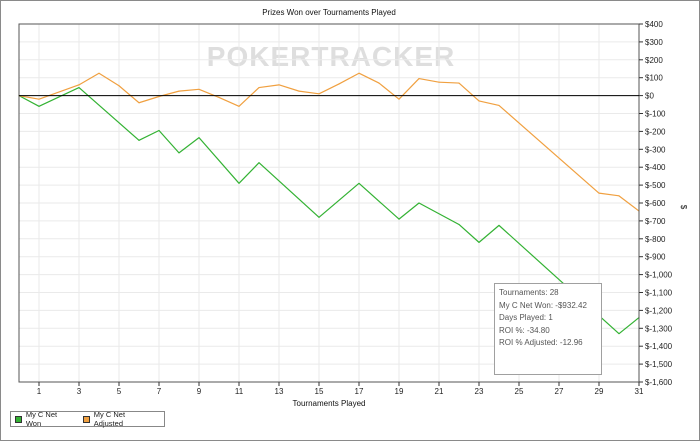  I want to click on x-tick-label: 13, so click(279, 391).